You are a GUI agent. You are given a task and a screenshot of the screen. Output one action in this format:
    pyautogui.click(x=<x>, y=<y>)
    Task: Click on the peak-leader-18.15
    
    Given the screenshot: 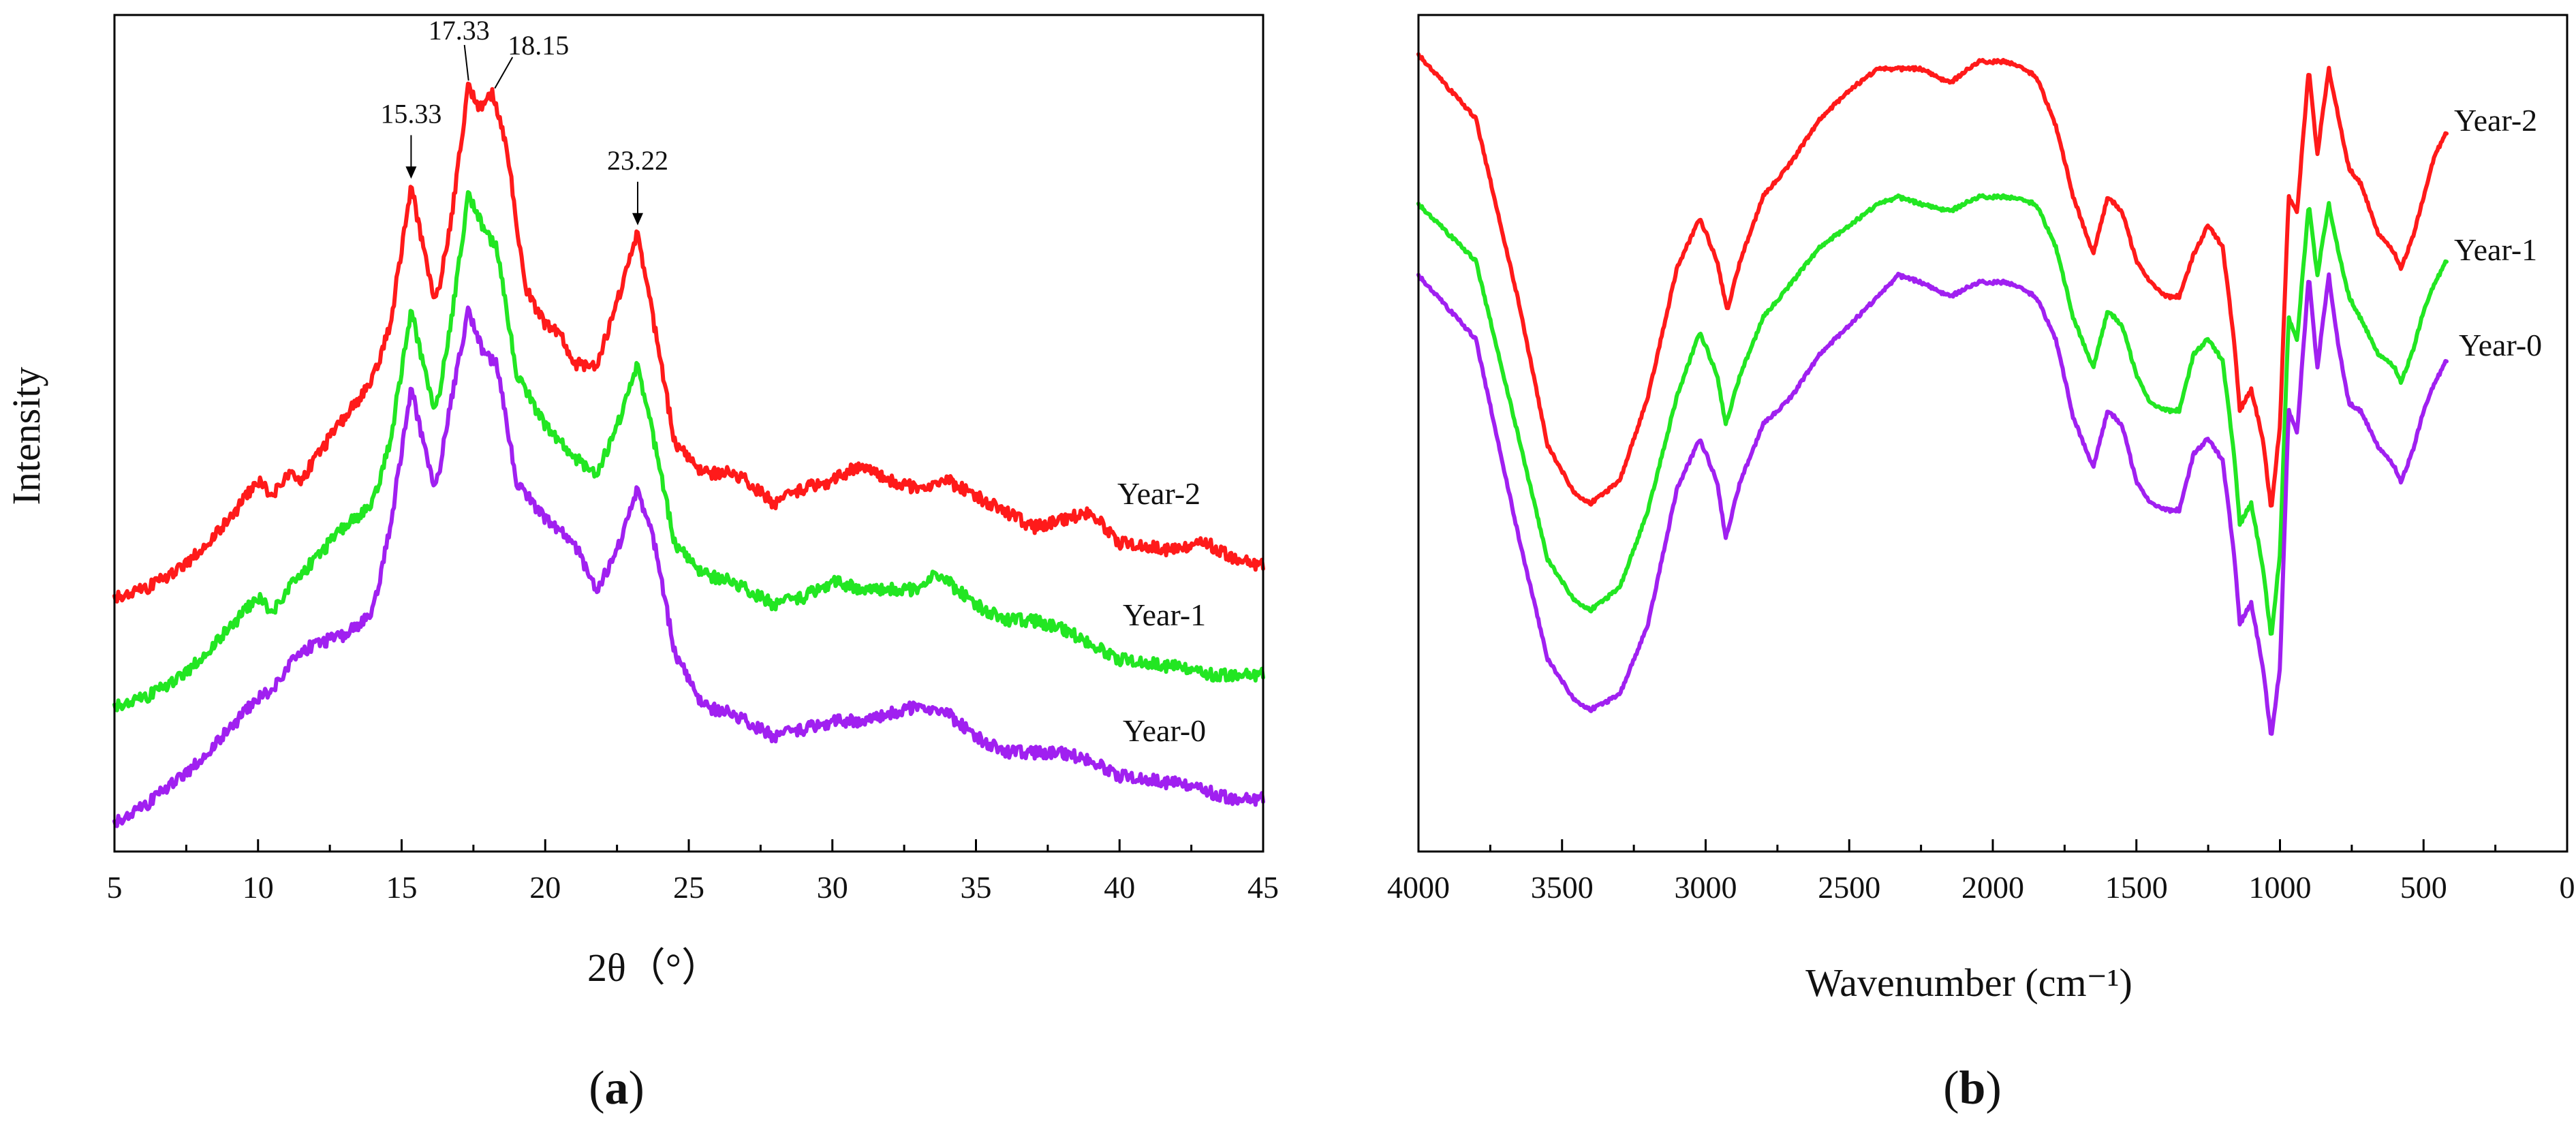 What is the action you would take?
    pyautogui.click(x=504, y=73)
    